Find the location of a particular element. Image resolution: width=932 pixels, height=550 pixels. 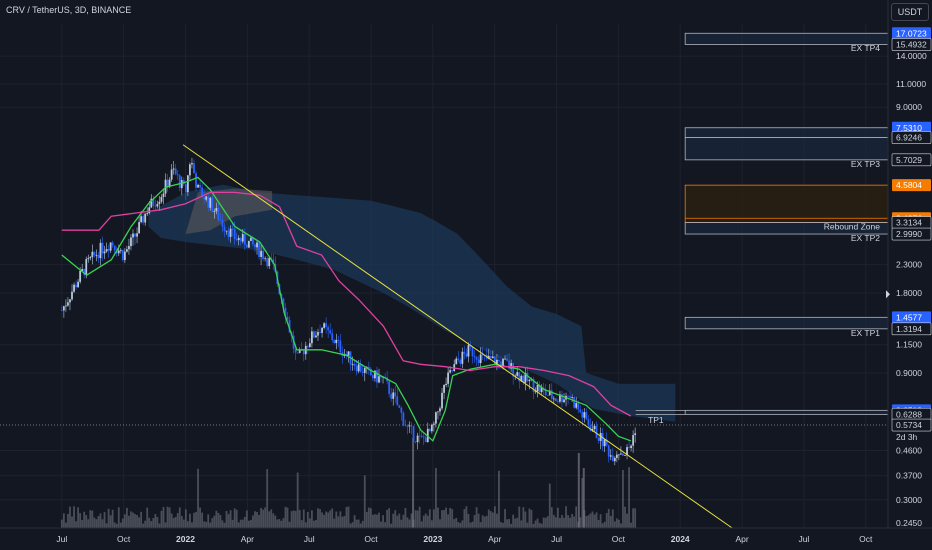

currency-button: USDT is located at coordinates (910, 12).